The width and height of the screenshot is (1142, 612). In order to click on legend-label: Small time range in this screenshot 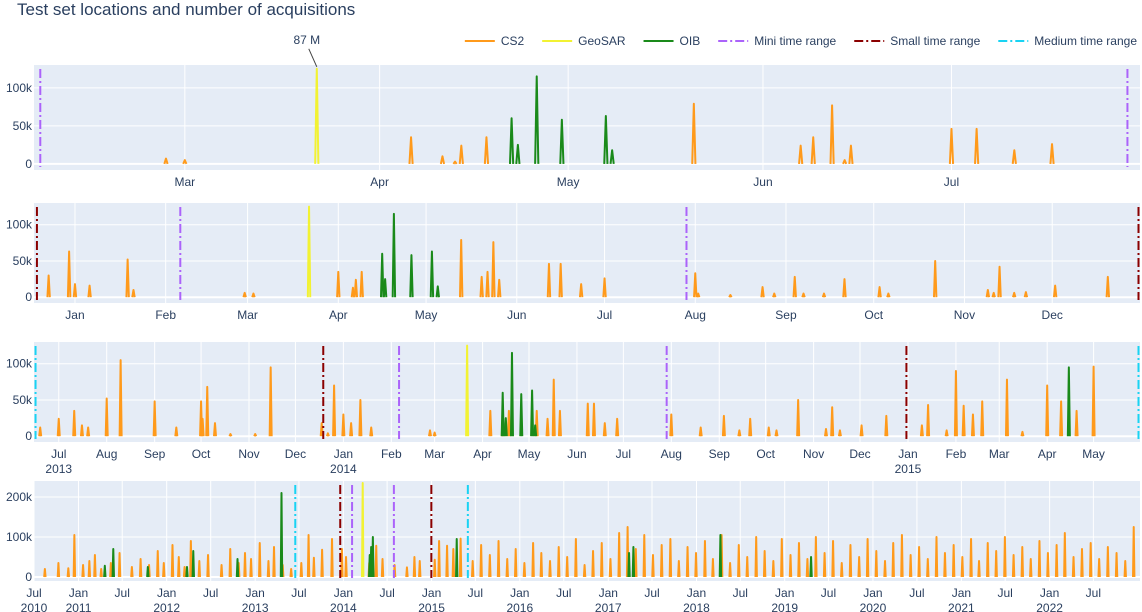, I will do `click(935, 41)`.